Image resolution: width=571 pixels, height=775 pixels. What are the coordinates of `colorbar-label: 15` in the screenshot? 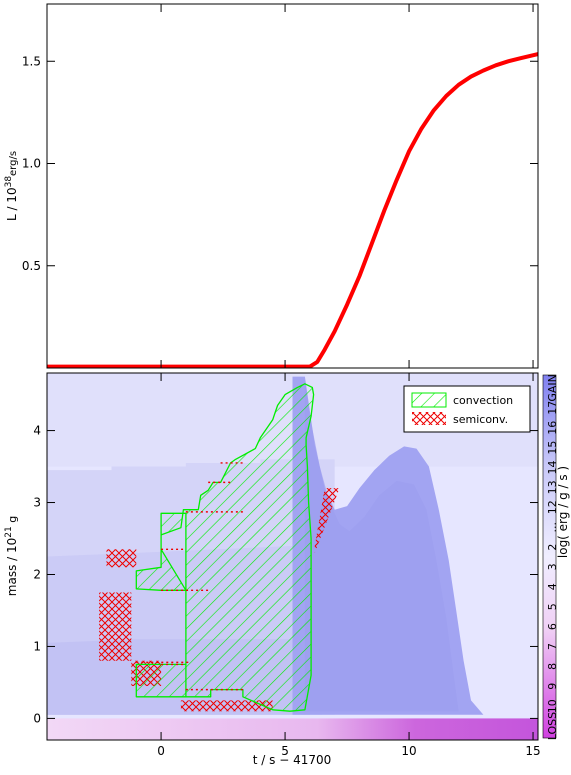 It's located at (552, 448).